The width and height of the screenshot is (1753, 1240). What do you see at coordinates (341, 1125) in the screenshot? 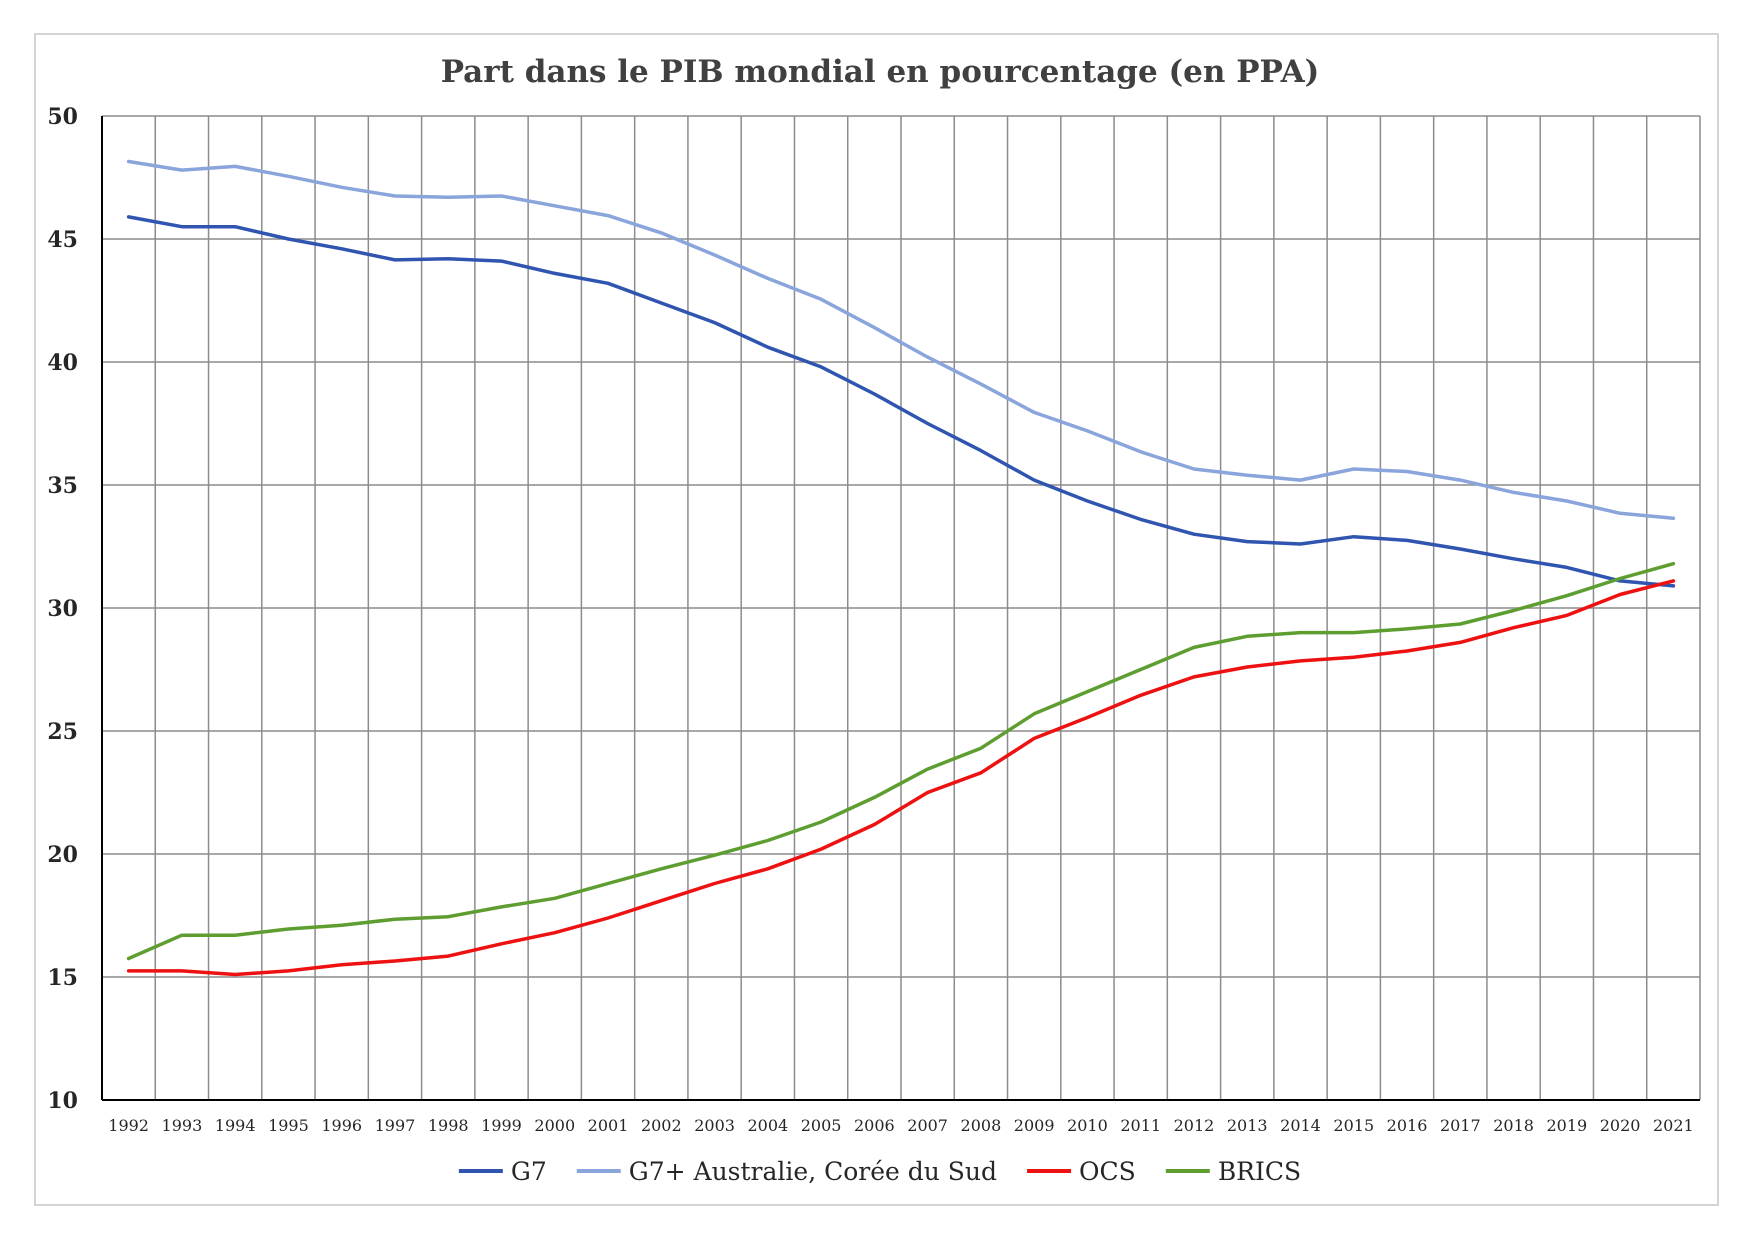
I see `x-tick-label: 1996` at bounding box center [341, 1125].